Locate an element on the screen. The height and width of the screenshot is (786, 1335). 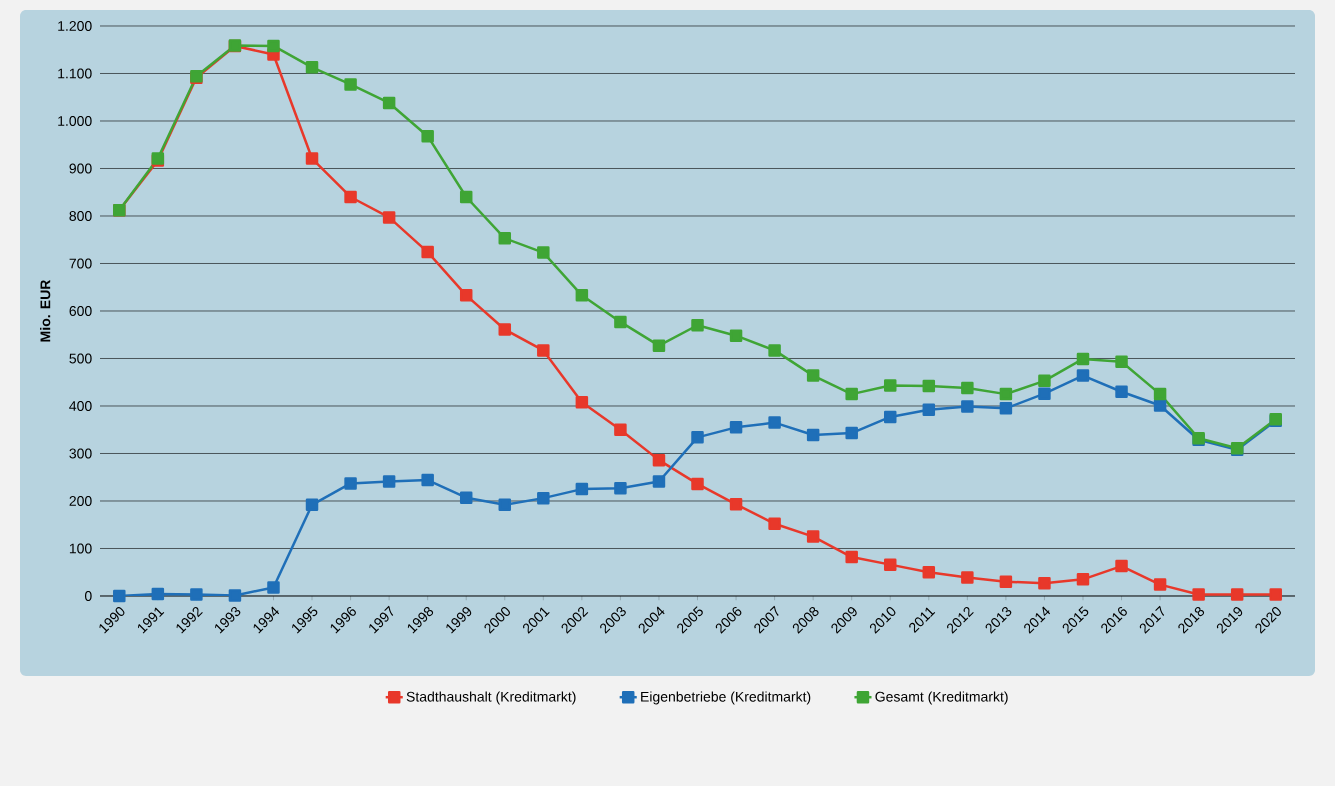
y-axis-title: Mio. EUR is located at coordinates (45, 310).